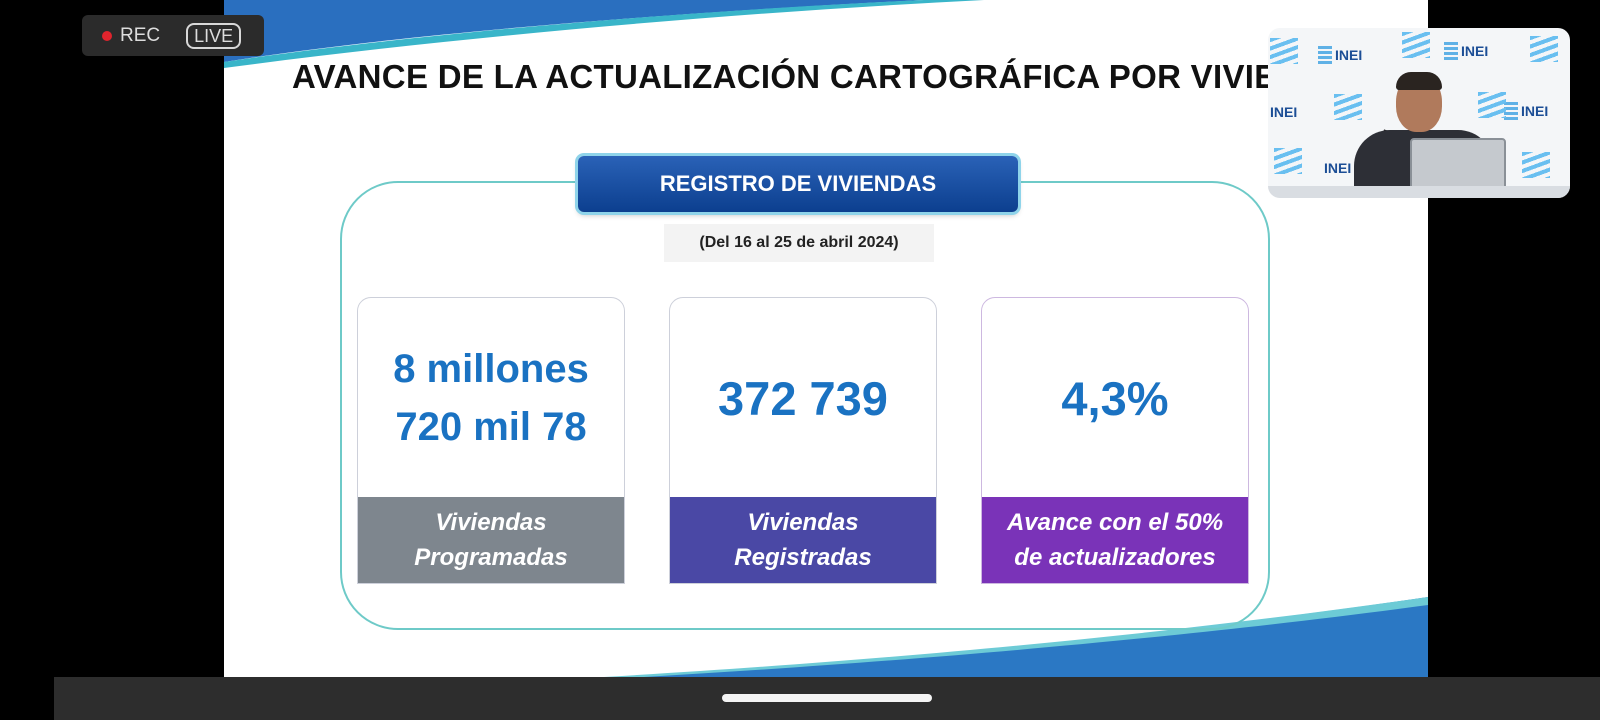  I want to click on desk, so click(1419, 192).